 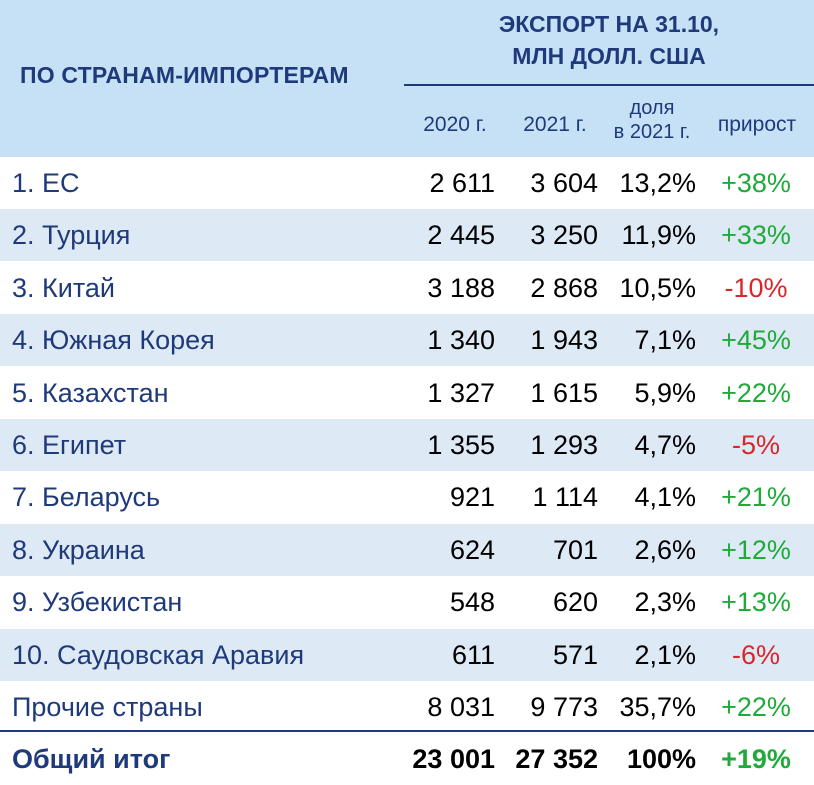 What do you see at coordinates (184, 75) in the screenshot?
I see `row-label-header: ПО СТРАНАМ-ИМПОРТЕРАМ` at bounding box center [184, 75].